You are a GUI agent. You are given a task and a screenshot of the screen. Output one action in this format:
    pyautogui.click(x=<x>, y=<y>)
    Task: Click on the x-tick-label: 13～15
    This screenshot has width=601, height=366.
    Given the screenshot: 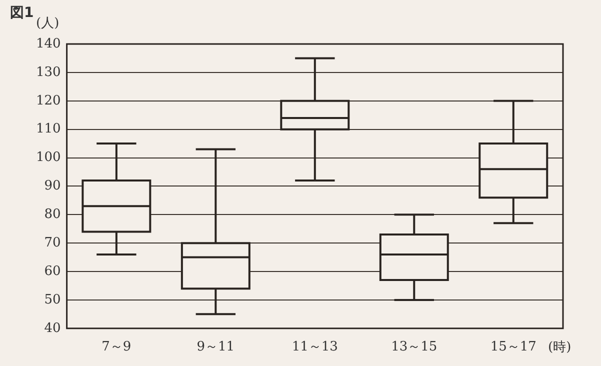 What is the action you would take?
    pyautogui.click(x=414, y=347)
    